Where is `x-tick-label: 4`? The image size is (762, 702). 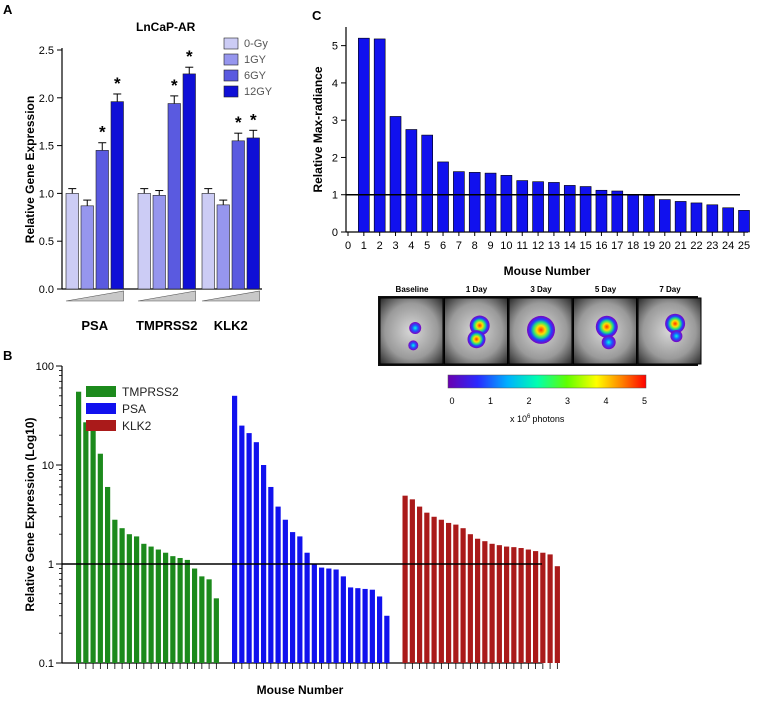
x-tick-label: 4 is located at coordinates (411, 246).